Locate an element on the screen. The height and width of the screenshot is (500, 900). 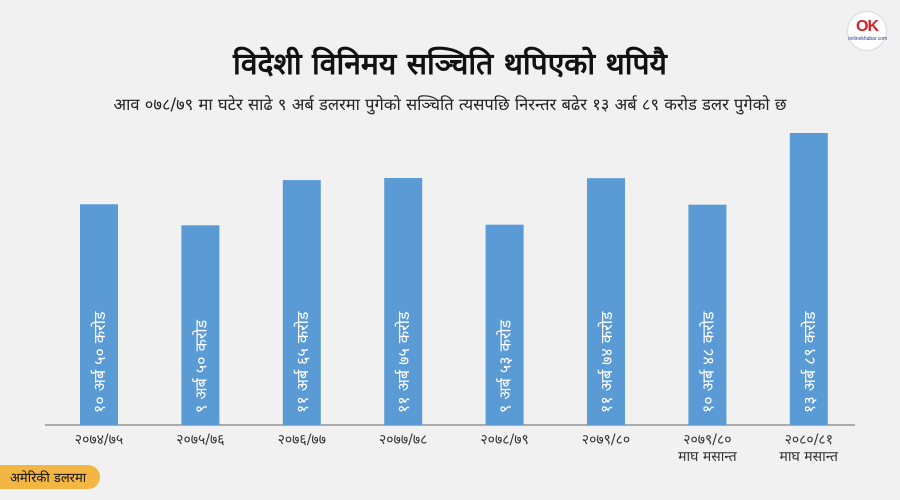
x-tick-label: २०७८/७९ is located at coordinates (504, 440).